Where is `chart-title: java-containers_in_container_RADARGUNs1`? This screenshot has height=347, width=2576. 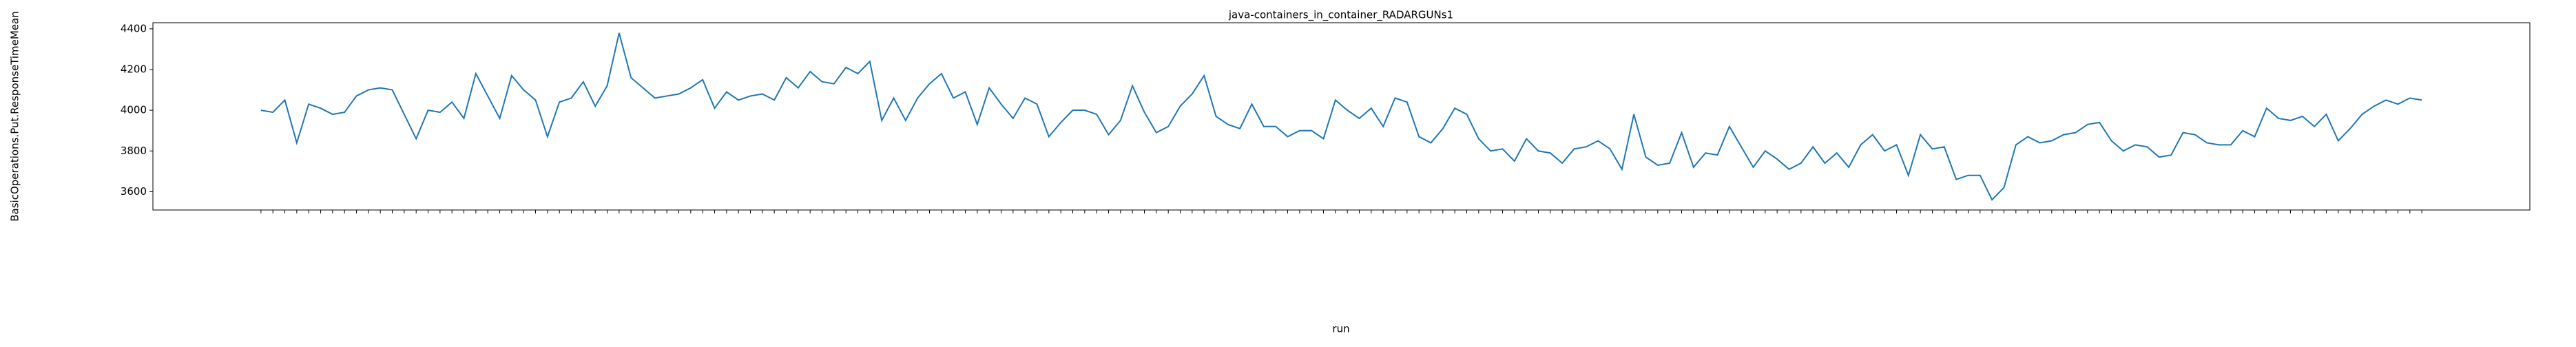
chart-title: java-containers_in_container_RADARGUNs1 is located at coordinates (1340, 15).